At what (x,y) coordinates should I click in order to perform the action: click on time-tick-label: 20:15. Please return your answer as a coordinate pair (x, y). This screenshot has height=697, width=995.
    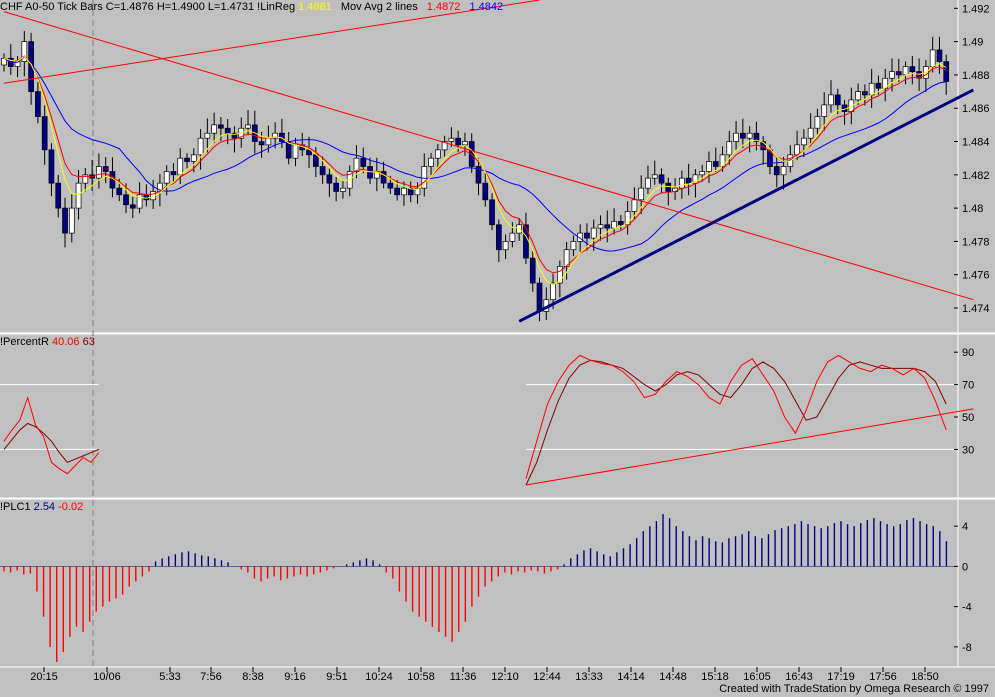
    Looking at the image, I should click on (44, 677).